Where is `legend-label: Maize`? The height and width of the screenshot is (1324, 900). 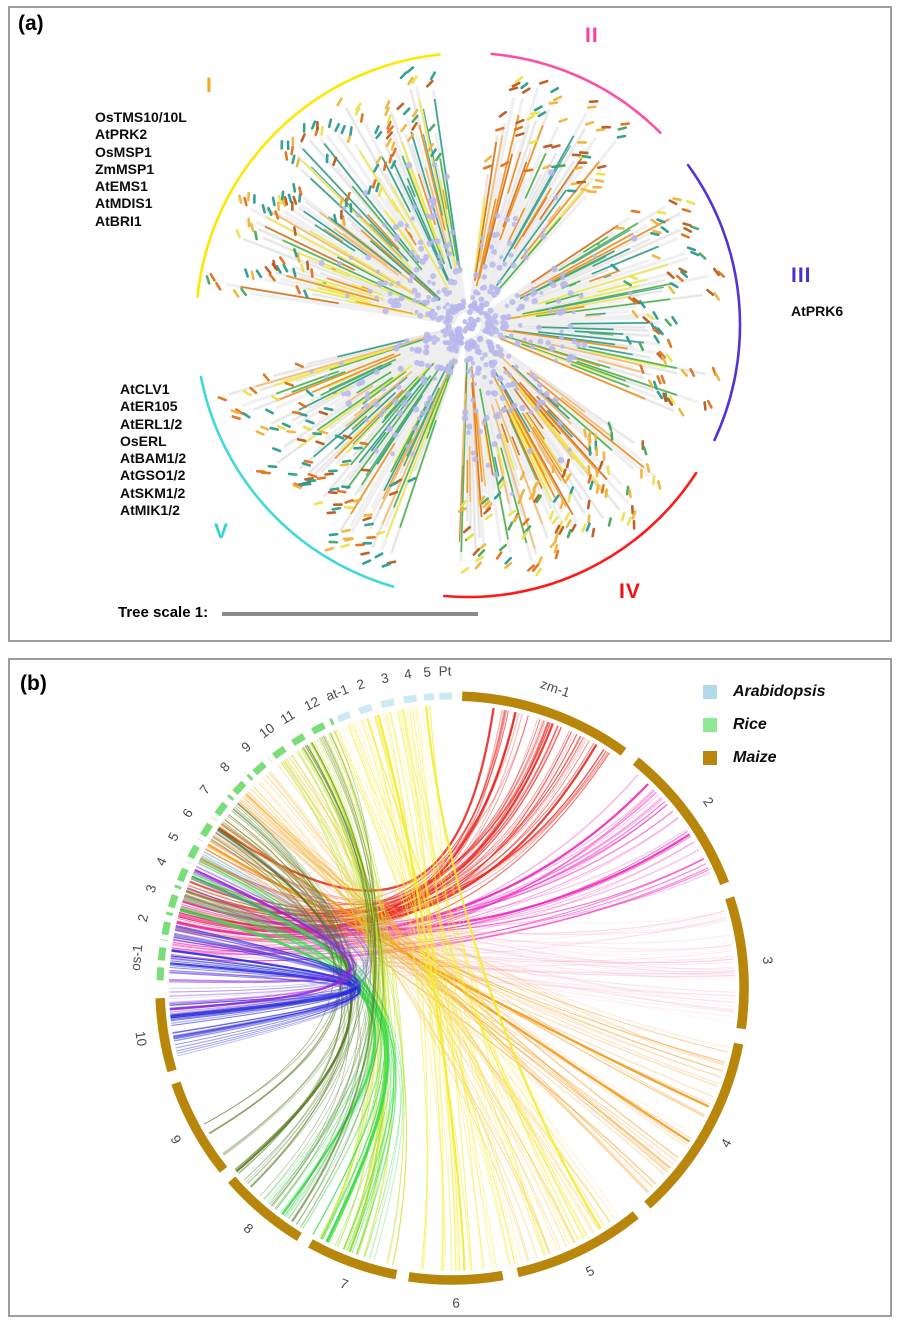 legend-label: Maize is located at coordinates (755, 757).